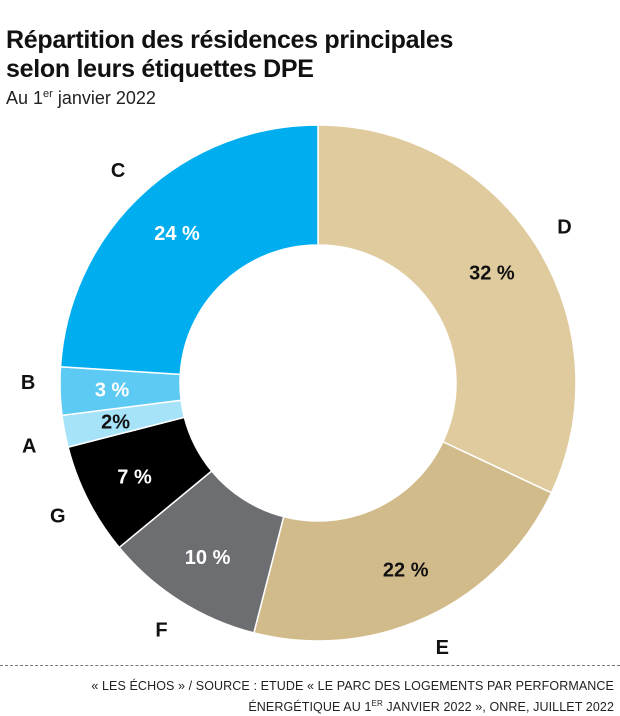 Image resolution: width=620 pixels, height=716 pixels. I want to click on chart-title-line1: Répartition des résidences principales, so click(230, 40).